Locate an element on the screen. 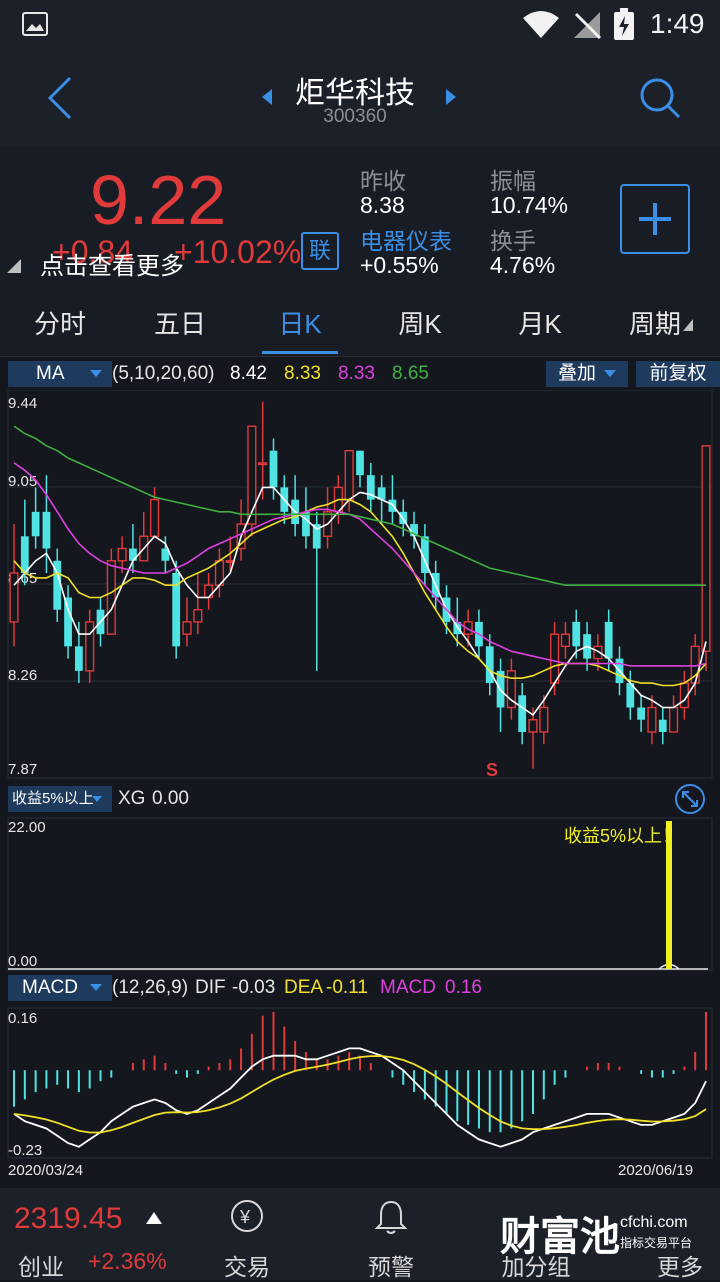 Image resolution: width=720 pixels, height=1282 pixels. macd-value: 0.16 is located at coordinates (463, 987).